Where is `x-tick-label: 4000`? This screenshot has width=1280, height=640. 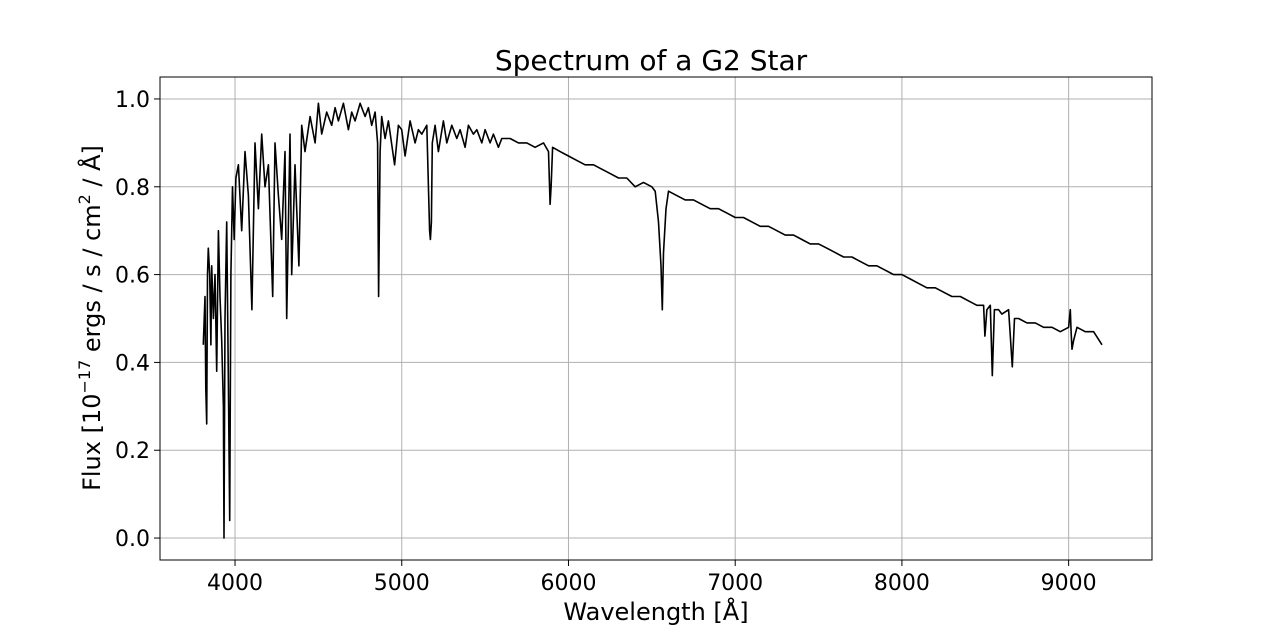 x-tick-label: 4000 is located at coordinates (235, 583).